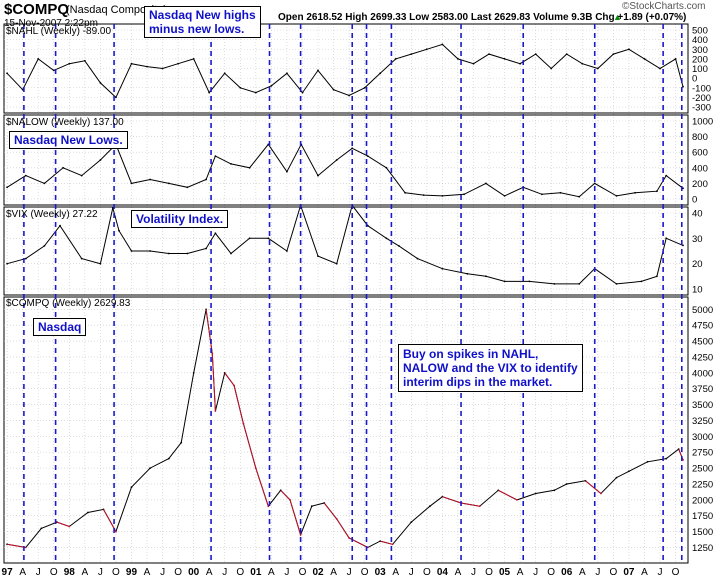  Describe the element at coordinates (697, 264) in the screenshot. I see `y-tick-label: 20` at that location.